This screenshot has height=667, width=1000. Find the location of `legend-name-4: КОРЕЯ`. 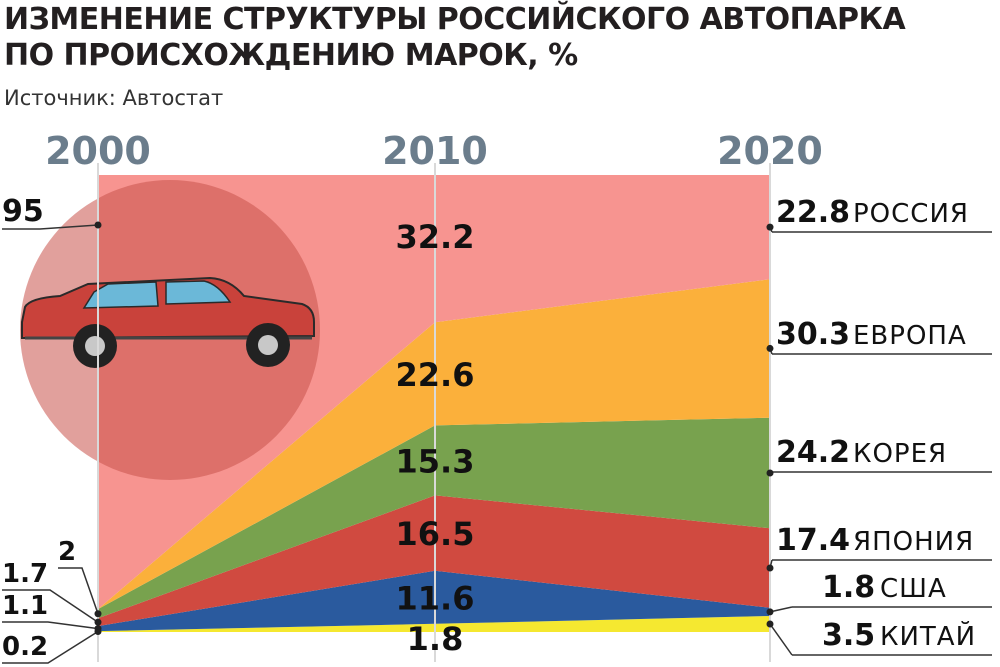

legend-name-4: КОРЕЯ is located at coordinates (900, 454).